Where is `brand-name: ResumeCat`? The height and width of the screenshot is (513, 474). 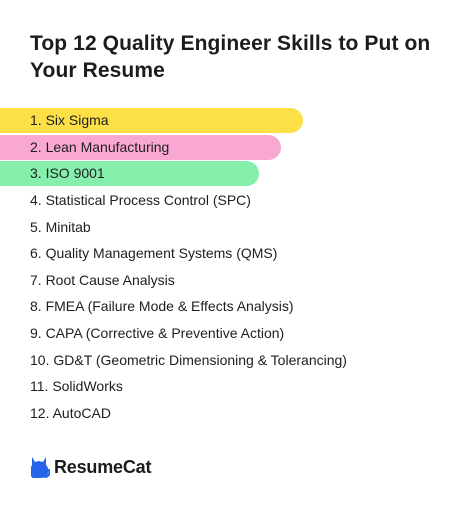
brand-name: ResumeCat is located at coordinates (103, 466).